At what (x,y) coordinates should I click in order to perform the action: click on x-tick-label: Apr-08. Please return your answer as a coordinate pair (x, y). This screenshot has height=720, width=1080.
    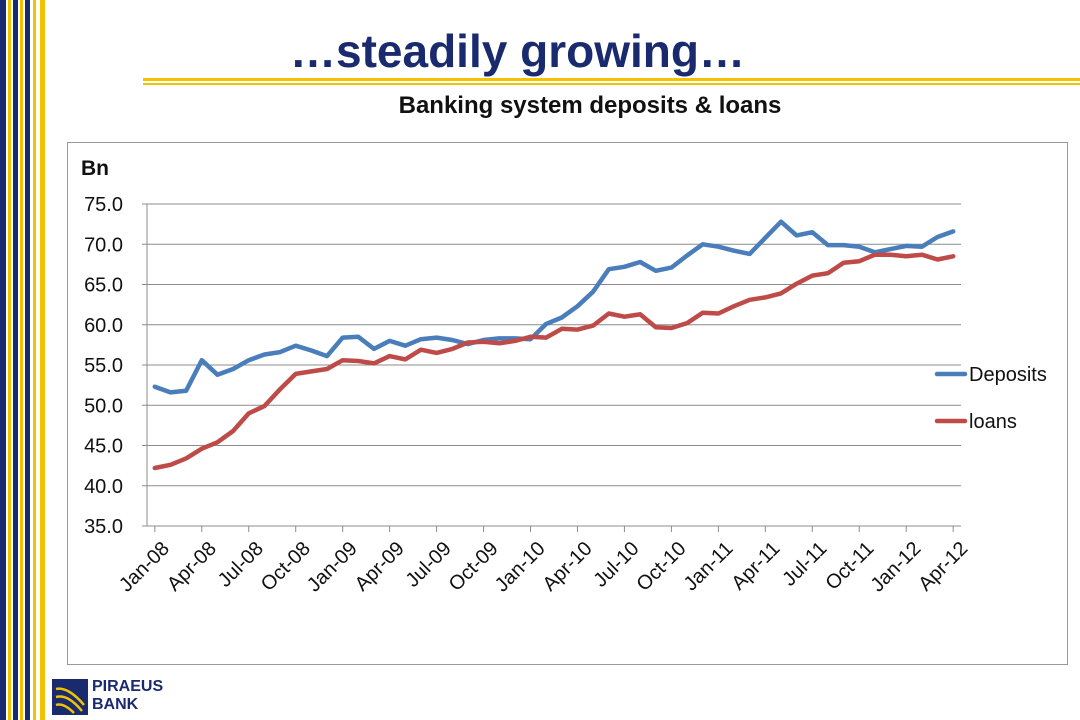
    Looking at the image, I should click on (192, 567).